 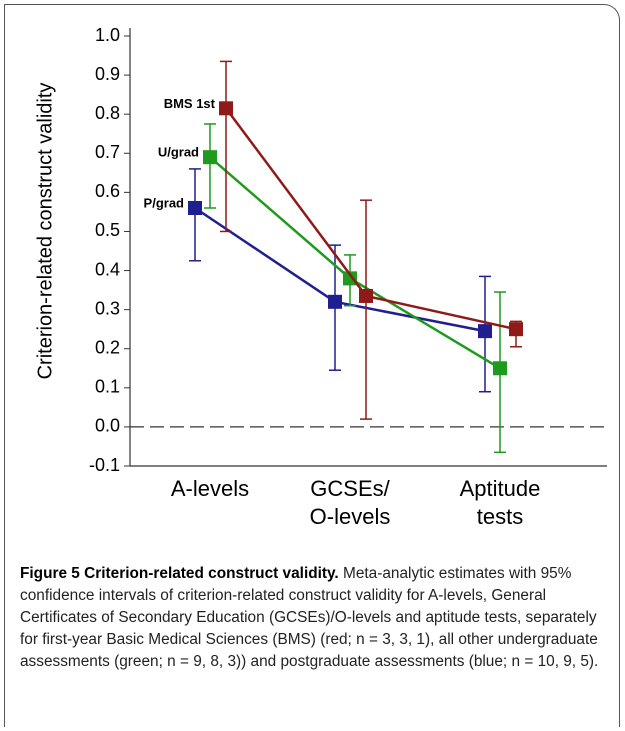 I want to click on y-tick-label: 0.1, so click(x=107, y=387).